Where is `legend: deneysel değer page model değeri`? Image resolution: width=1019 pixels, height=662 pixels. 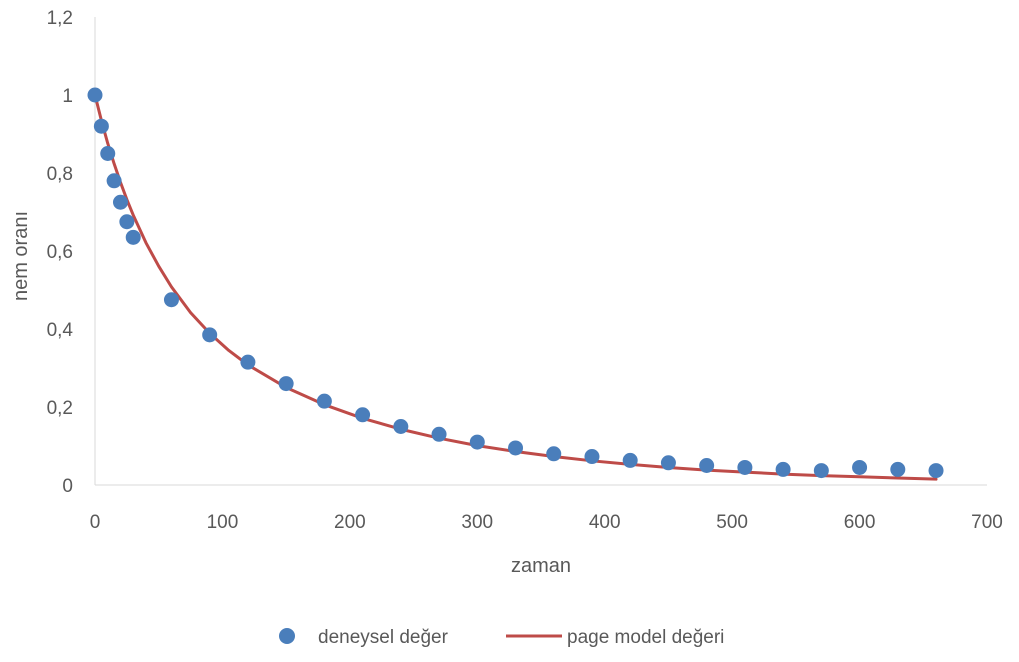 legend: deneysel değer page model değeri is located at coordinates (501, 637).